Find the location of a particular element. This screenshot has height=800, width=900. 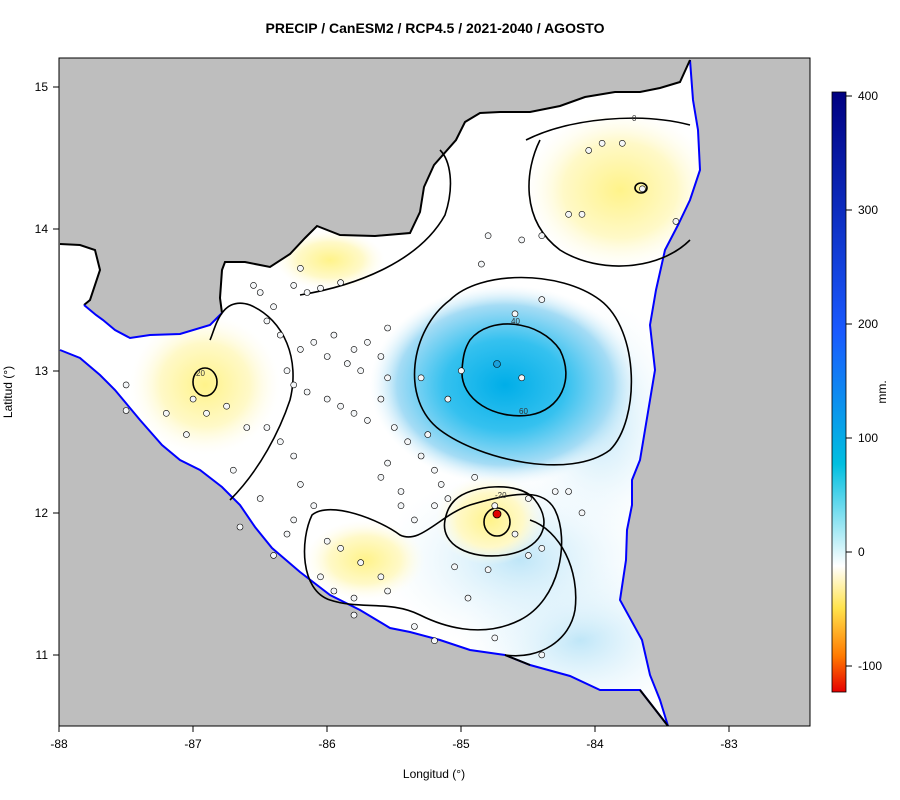

x-tick: -85 is located at coordinates (461, 744).